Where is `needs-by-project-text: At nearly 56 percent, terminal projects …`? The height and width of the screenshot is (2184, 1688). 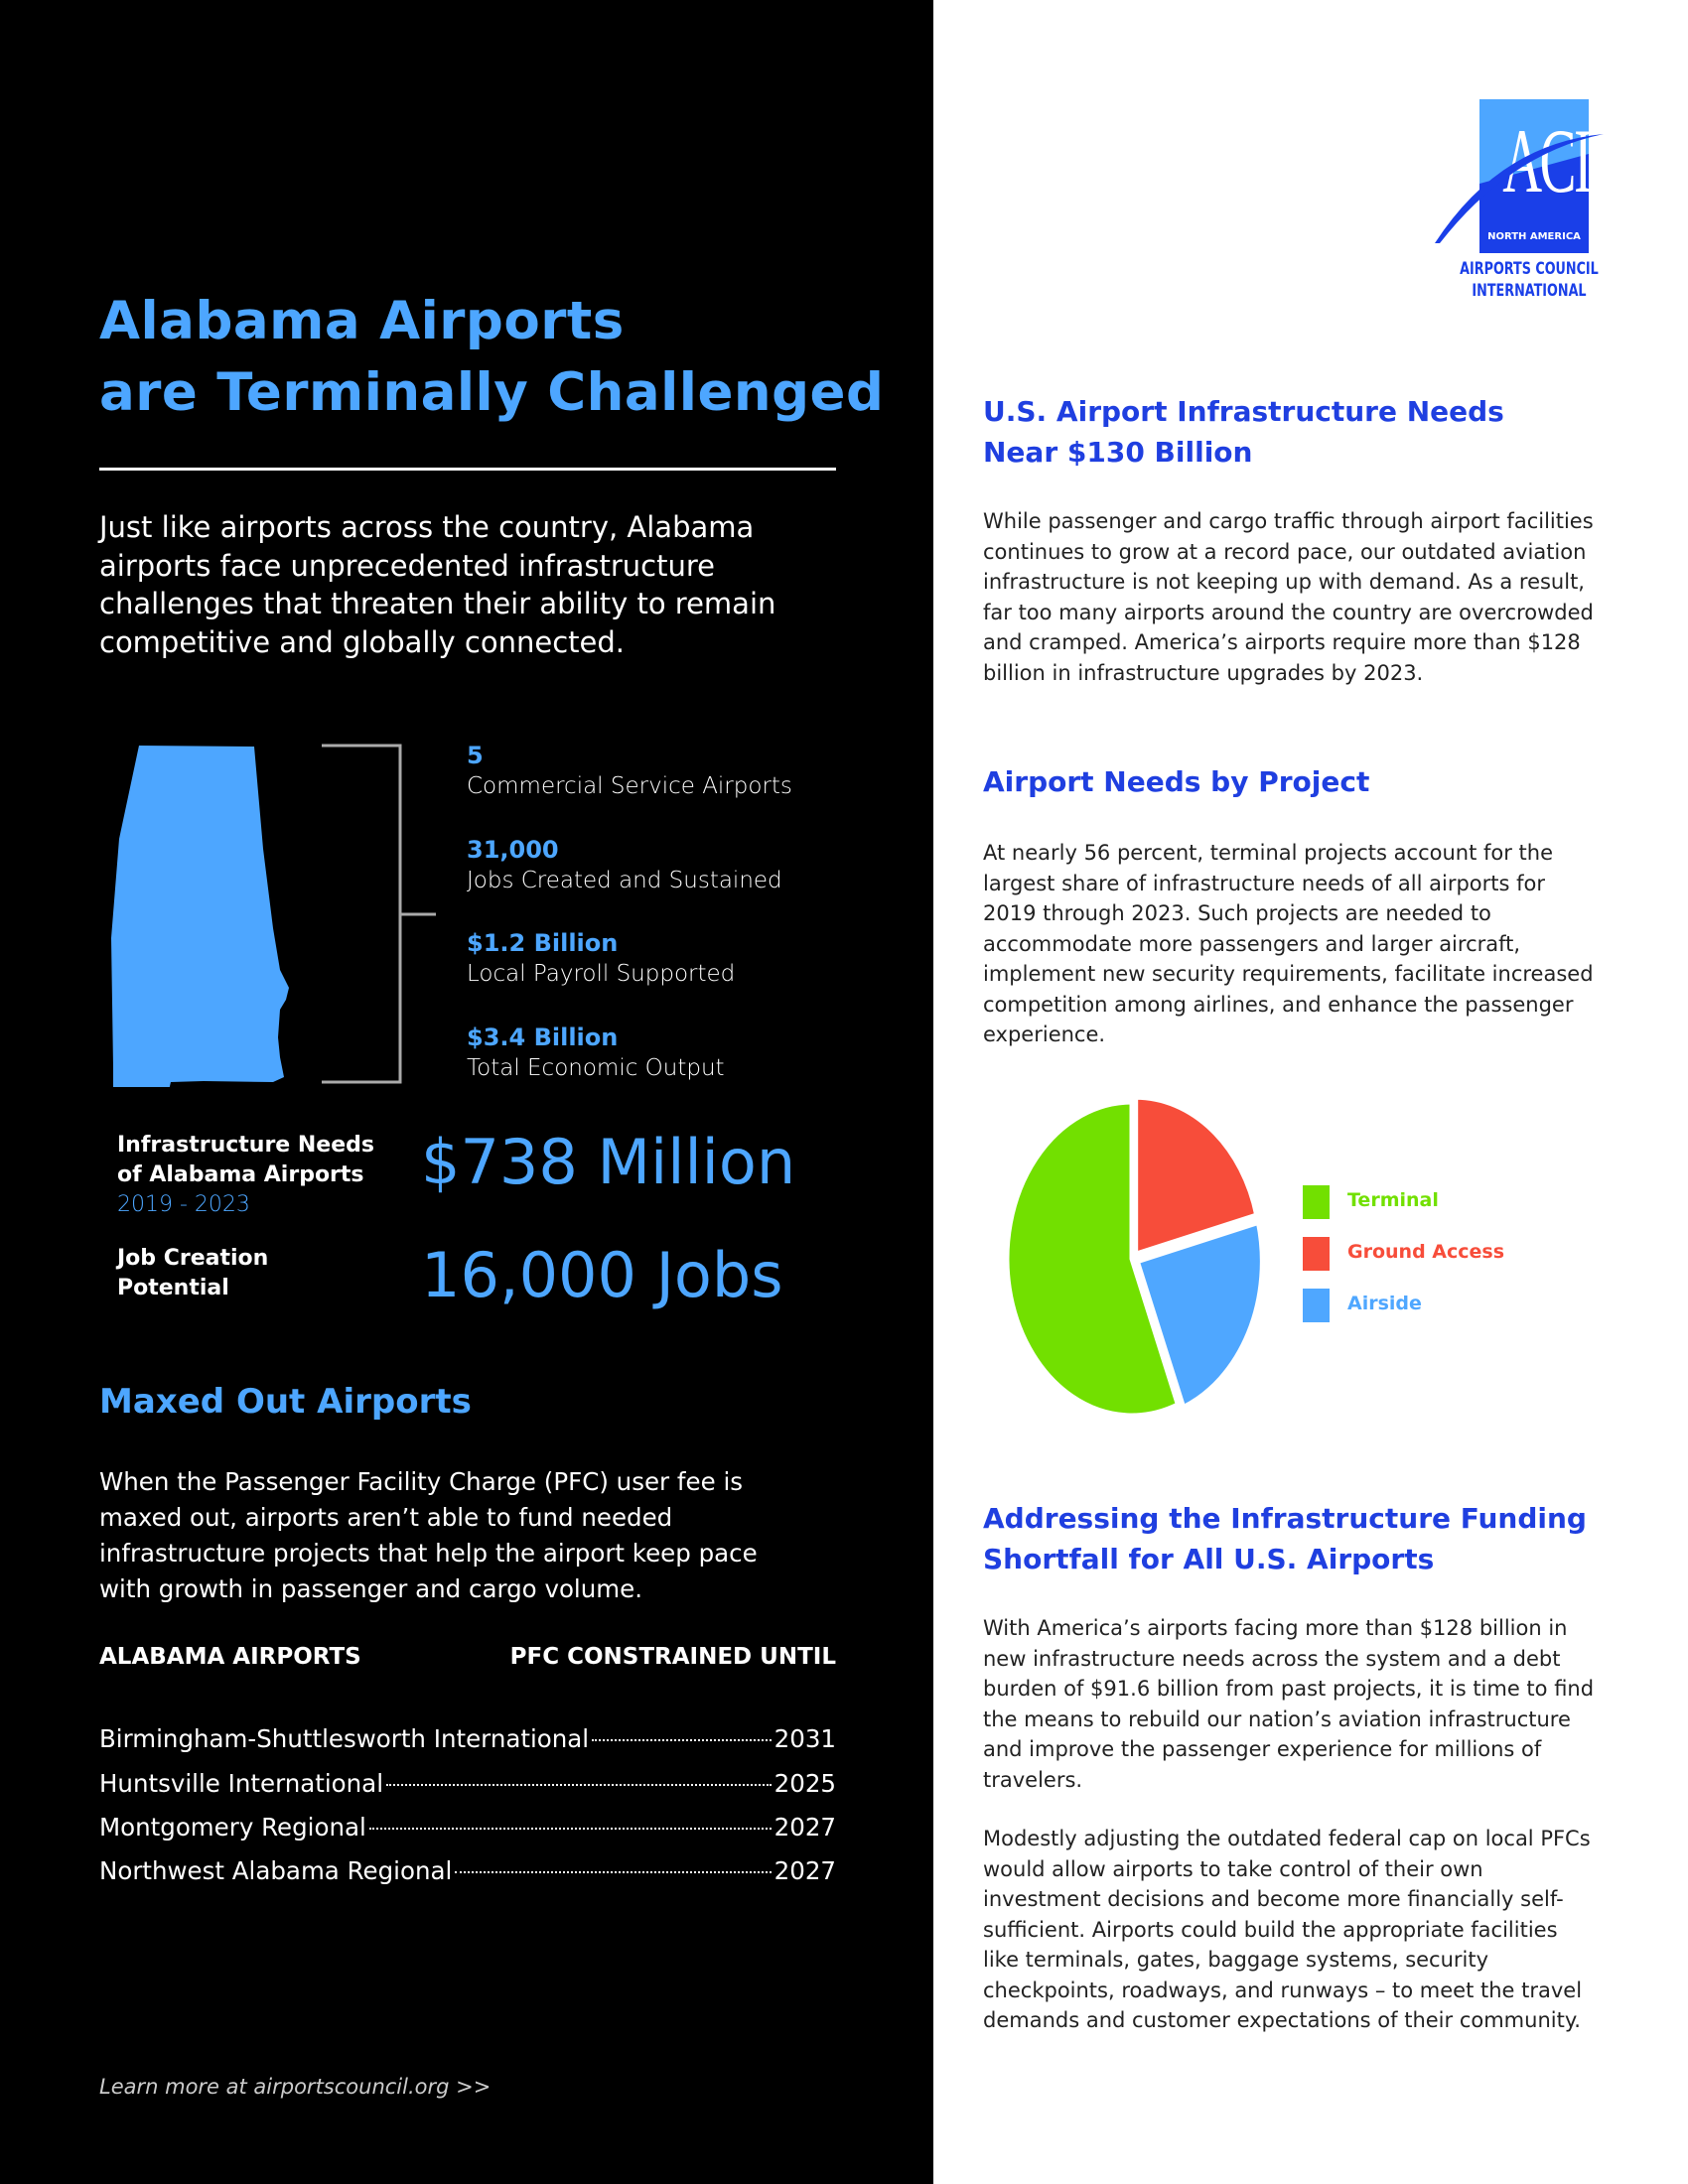
needs-by-project-text: At nearly 56 percent, terminal projects … is located at coordinates (1288, 943).